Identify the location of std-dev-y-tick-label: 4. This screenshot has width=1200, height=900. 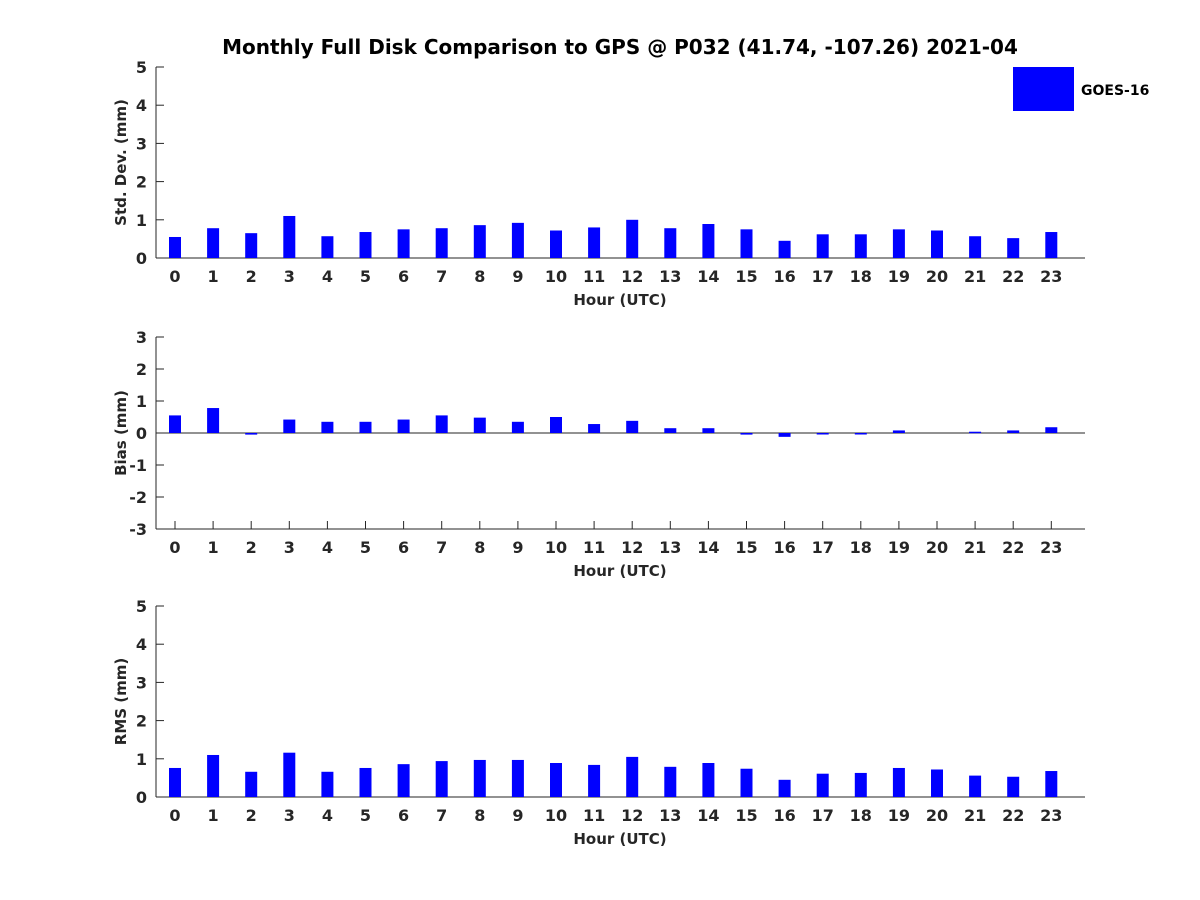
(141, 105).